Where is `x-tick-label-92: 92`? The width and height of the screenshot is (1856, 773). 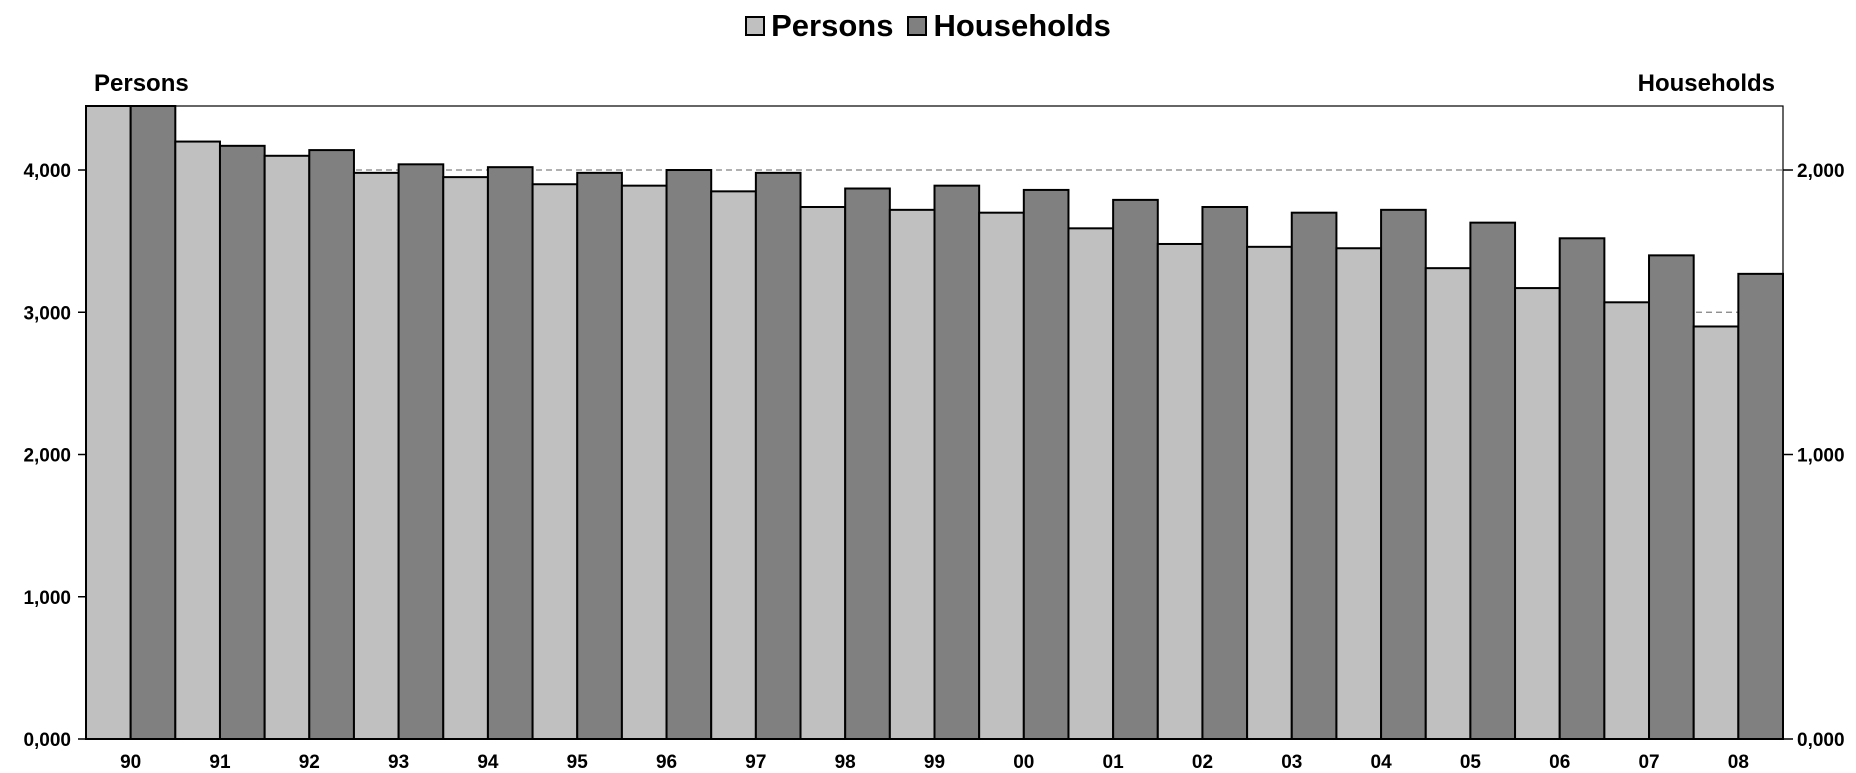 x-tick-label-92: 92 is located at coordinates (309, 762).